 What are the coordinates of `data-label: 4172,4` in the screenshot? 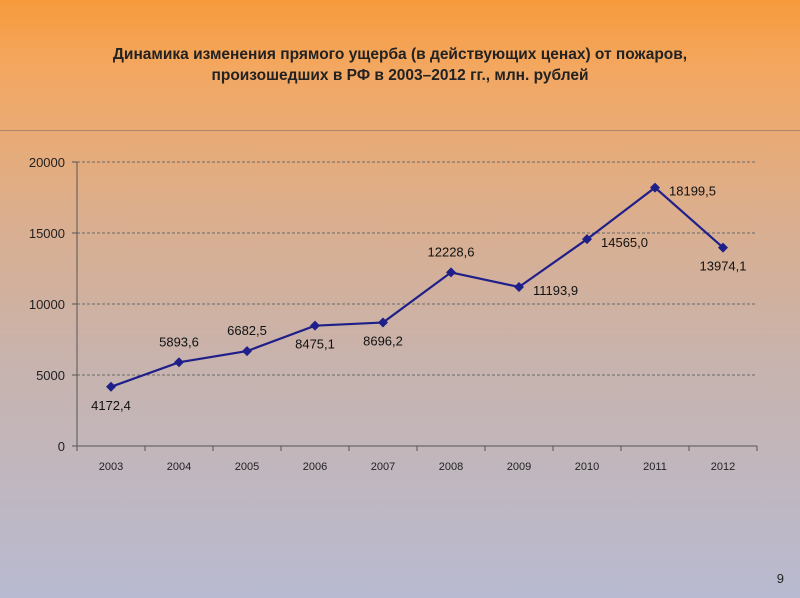 It's located at (111, 405).